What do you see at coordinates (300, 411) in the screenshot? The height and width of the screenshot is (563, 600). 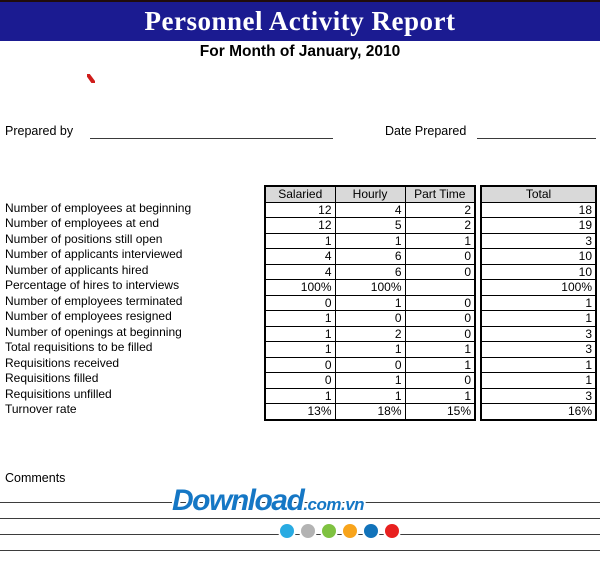 I see `cell-salaried: 13%` at bounding box center [300, 411].